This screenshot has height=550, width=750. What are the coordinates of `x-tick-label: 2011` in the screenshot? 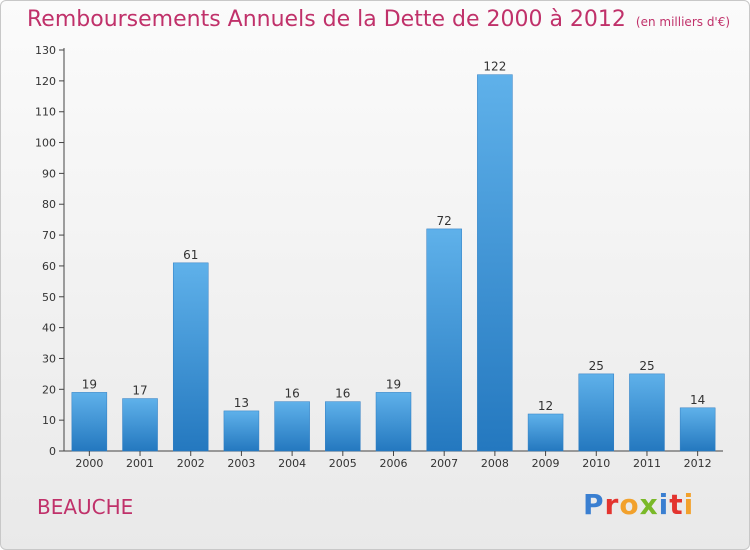 It's located at (647, 463).